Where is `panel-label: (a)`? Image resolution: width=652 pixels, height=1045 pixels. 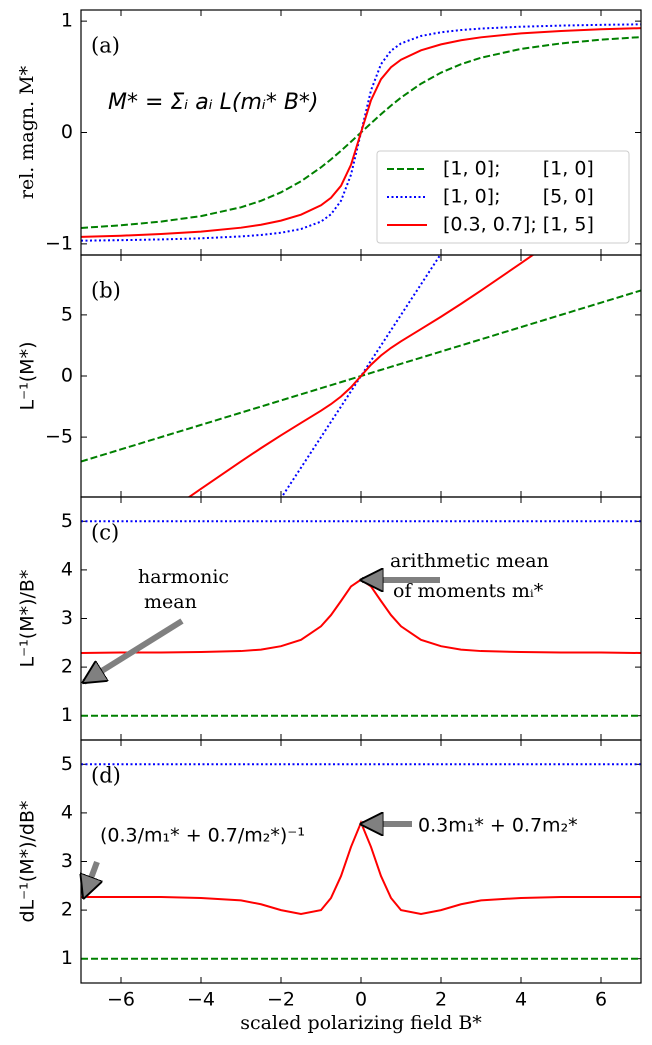
panel-label: (a) is located at coordinates (105, 46).